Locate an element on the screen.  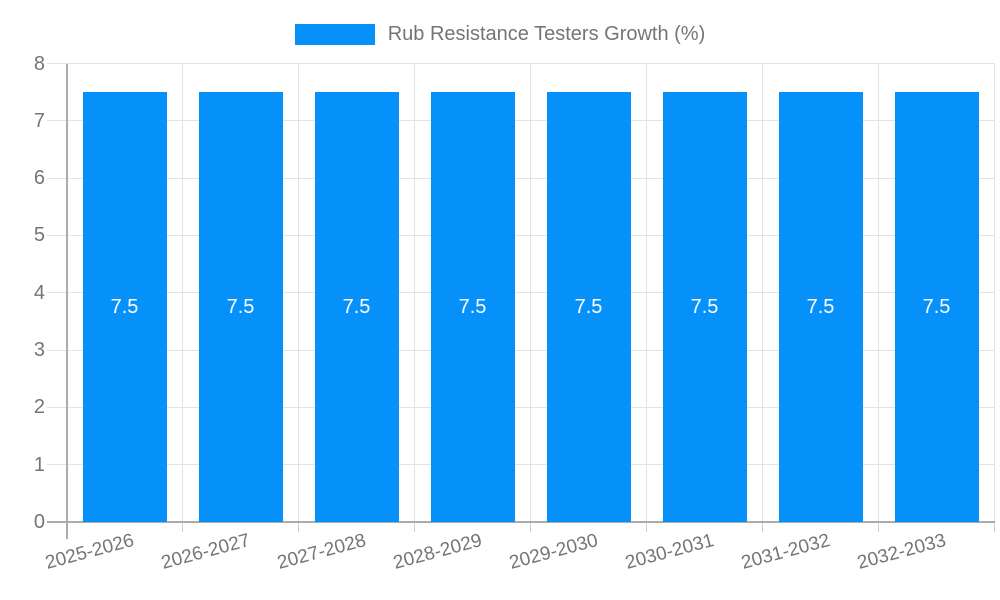
y-axis-label: 0 is located at coordinates (39, 522).